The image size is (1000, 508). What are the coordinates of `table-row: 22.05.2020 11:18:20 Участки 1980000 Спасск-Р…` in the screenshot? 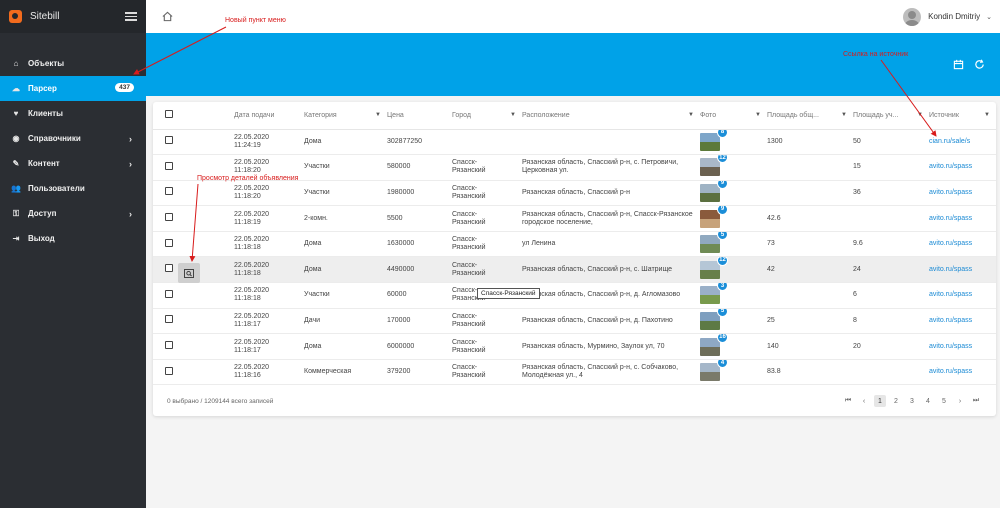 It's located at (574, 193).